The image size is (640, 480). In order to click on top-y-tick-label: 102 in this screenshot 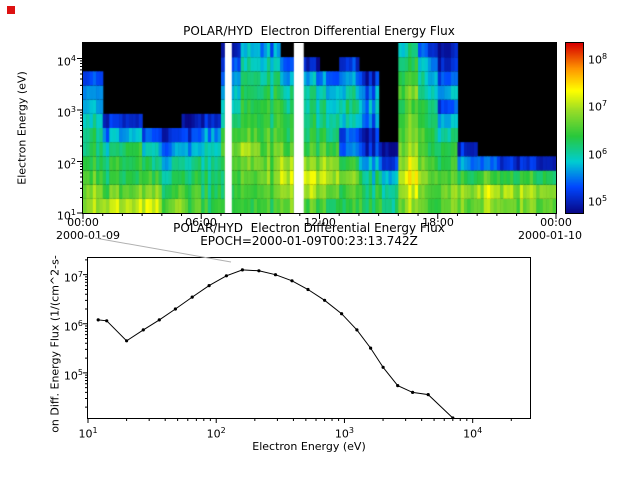, I will do `click(66, 164)`.